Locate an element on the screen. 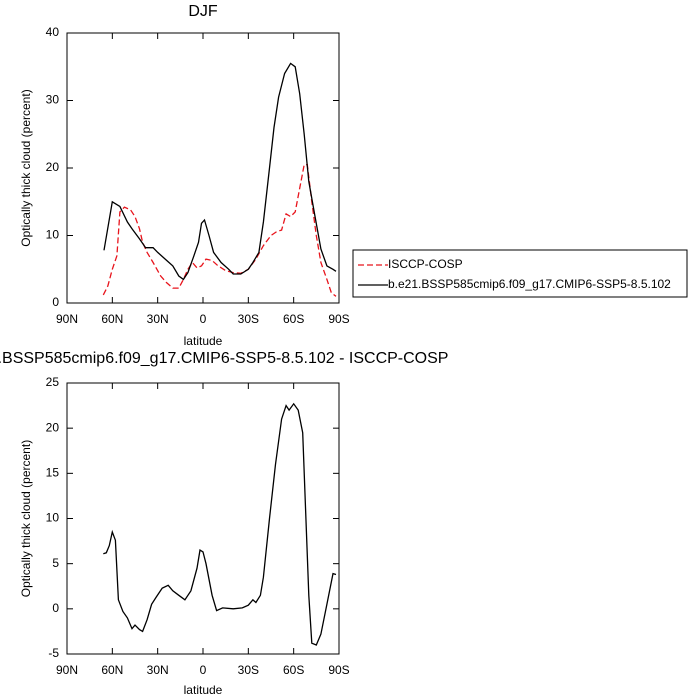  legend-label: ISCCP-COSP is located at coordinates (425, 264).